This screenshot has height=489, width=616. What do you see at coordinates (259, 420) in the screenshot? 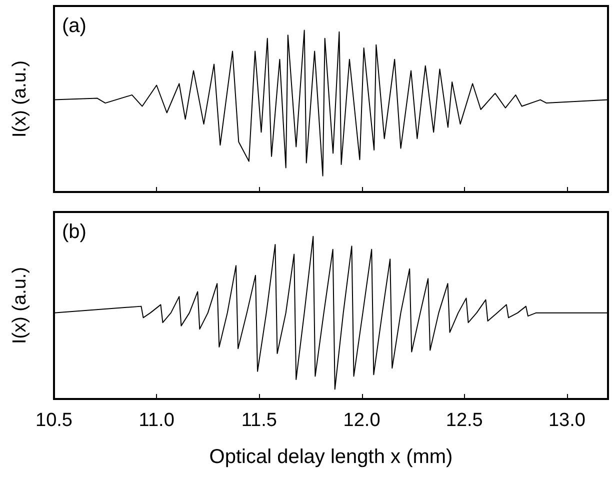
I see `x-tick-label: 11.5` at bounding box center [259, 420].